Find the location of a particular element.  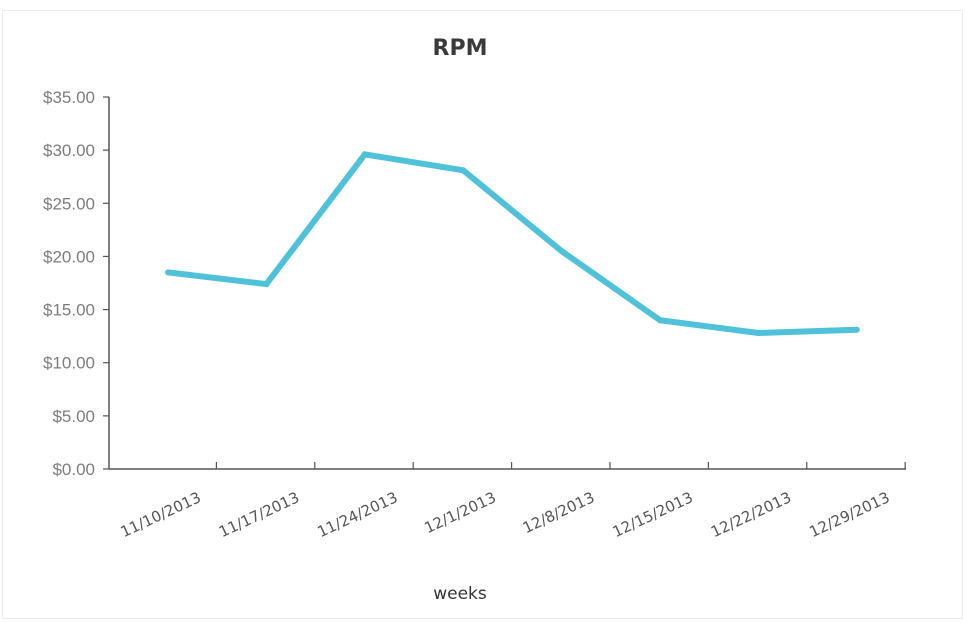

x-tick-label: 11/17/2013 is located at coordinates (259, 514).